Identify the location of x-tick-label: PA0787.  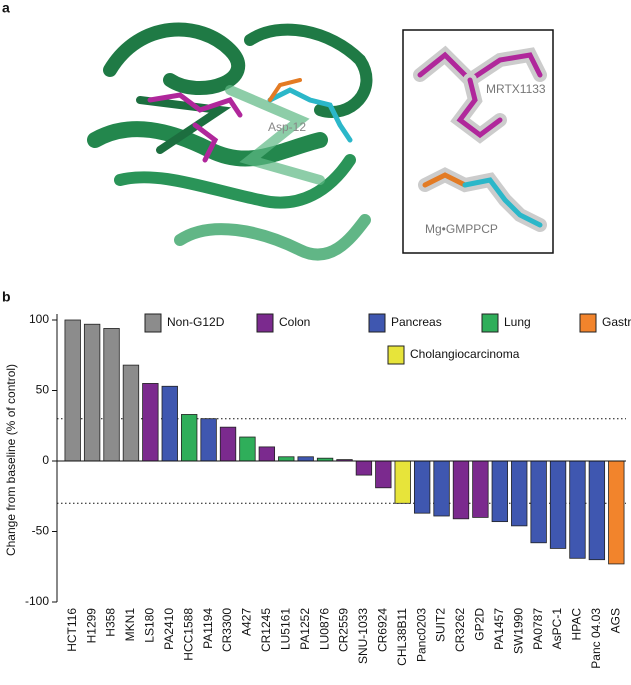
(538, 629).